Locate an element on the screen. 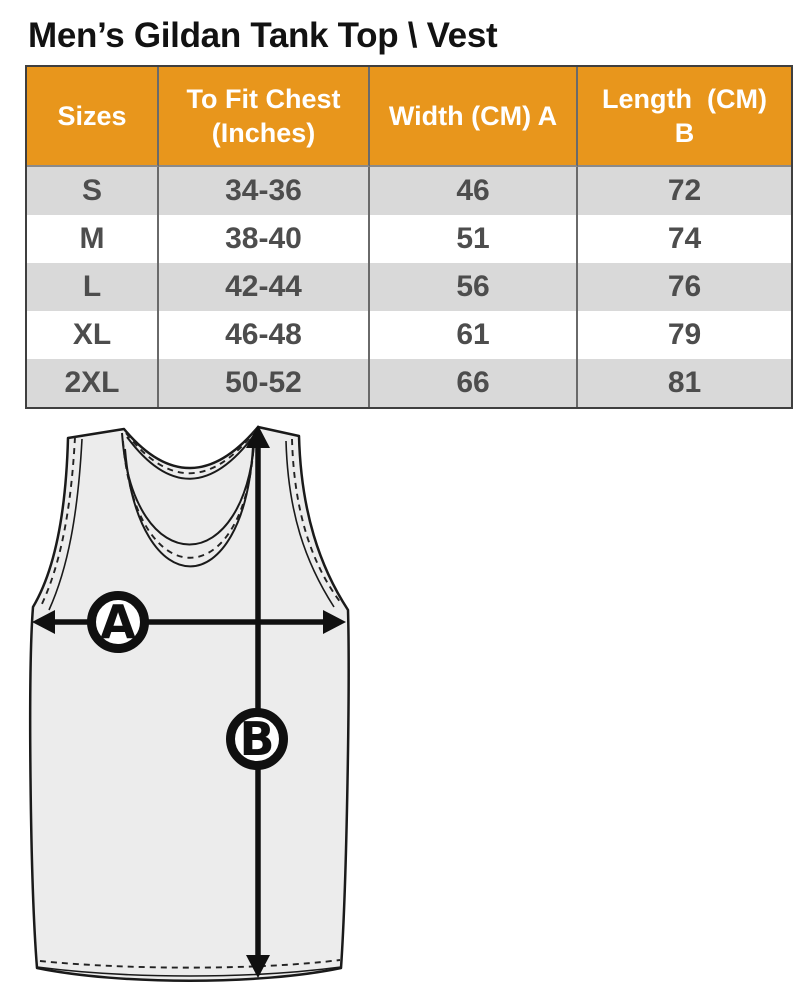 The width and height of the screenshot is (812, 1000). column-header-length: Length (CM) B is located at coordinates (684, 117).